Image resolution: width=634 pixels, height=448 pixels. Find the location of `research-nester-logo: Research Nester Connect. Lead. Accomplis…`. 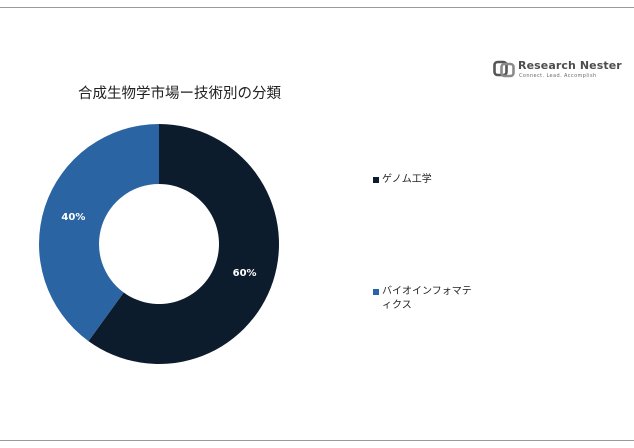

research-nester-logo: Research Nester Connect. Lead. Accomplis… is located at coordinates (557, 70).